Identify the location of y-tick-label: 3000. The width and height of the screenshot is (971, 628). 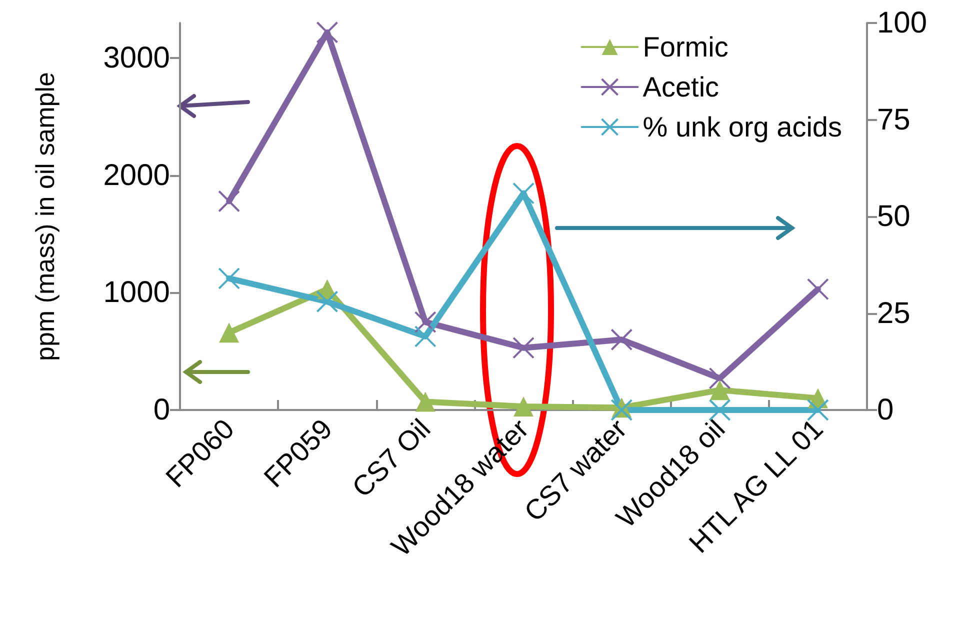
(136, 58).